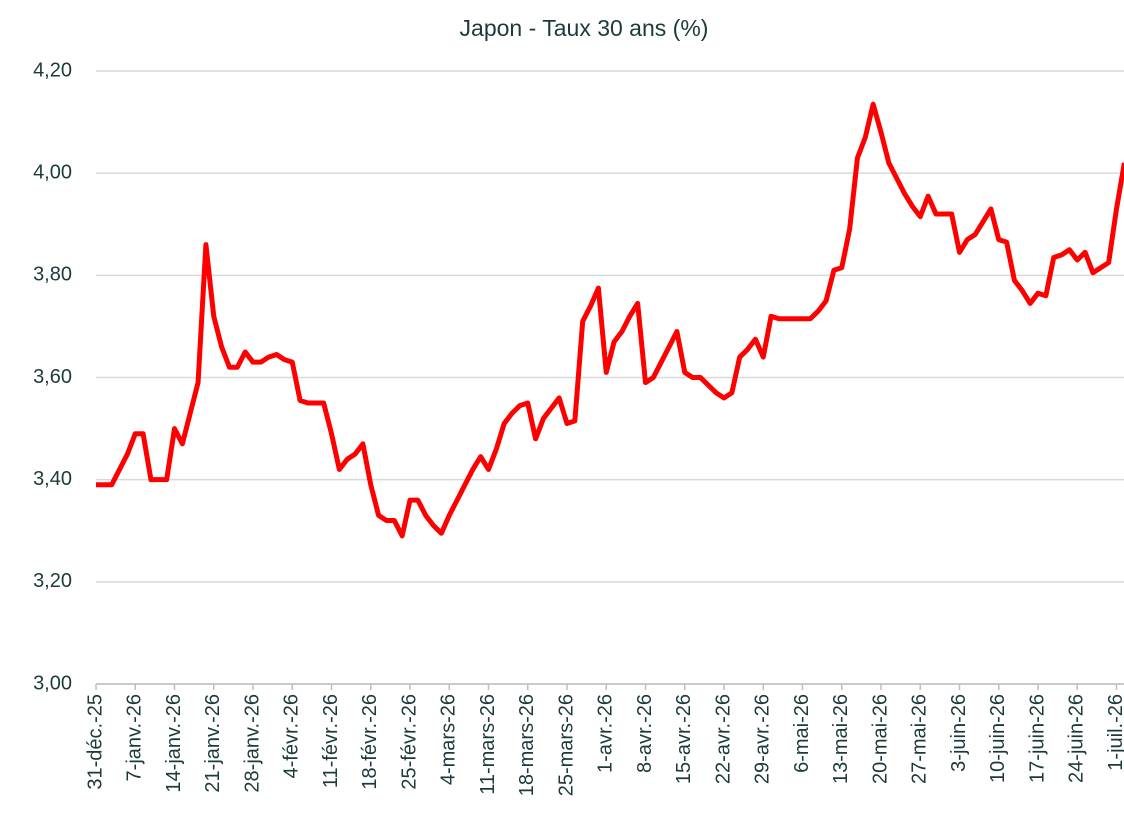 The image size is (1124, 834). I want to click on x-tick-label: 8-avr.-26, so click(645, 733).